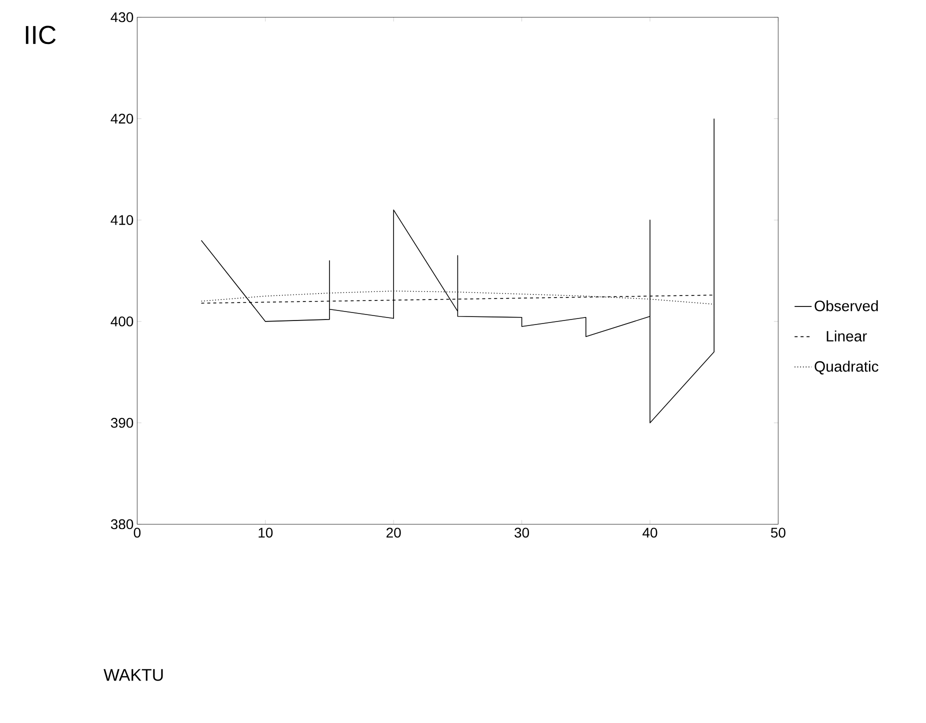 The height and width of the screenshot is (723, 926). Describe the element at coordinates (846, 367) in the screenshot. I see `legend-label: Quadratic` at that location.